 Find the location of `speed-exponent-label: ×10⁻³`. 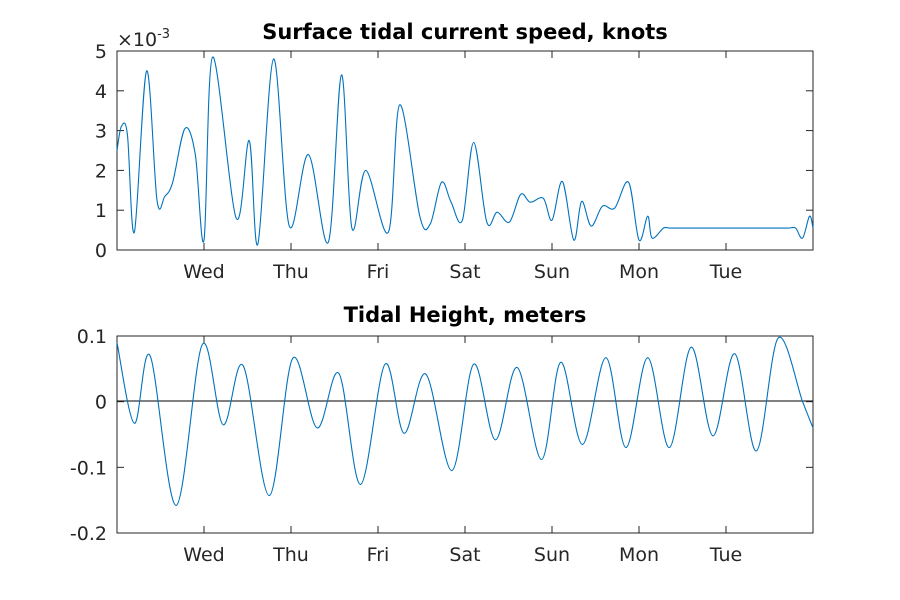

speed-exponent-label: ×10⁻³ is located at coordinates (143, 39).